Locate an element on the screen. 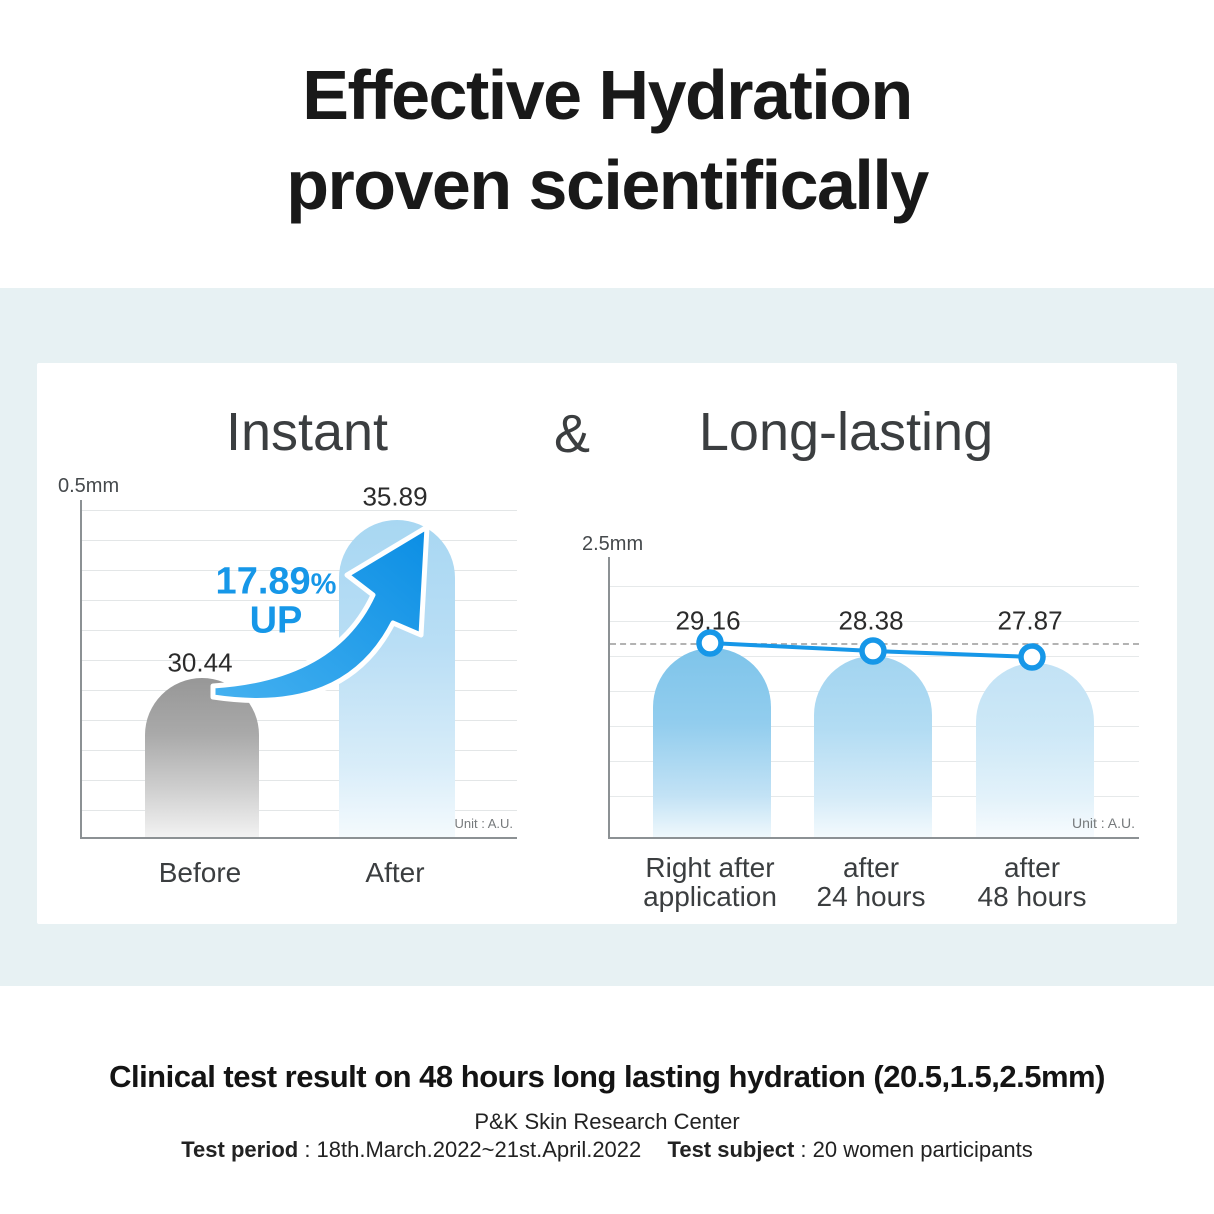 The image size is (1214, 1214). test-period-label: Test period is located at coordinates (240, 1149).